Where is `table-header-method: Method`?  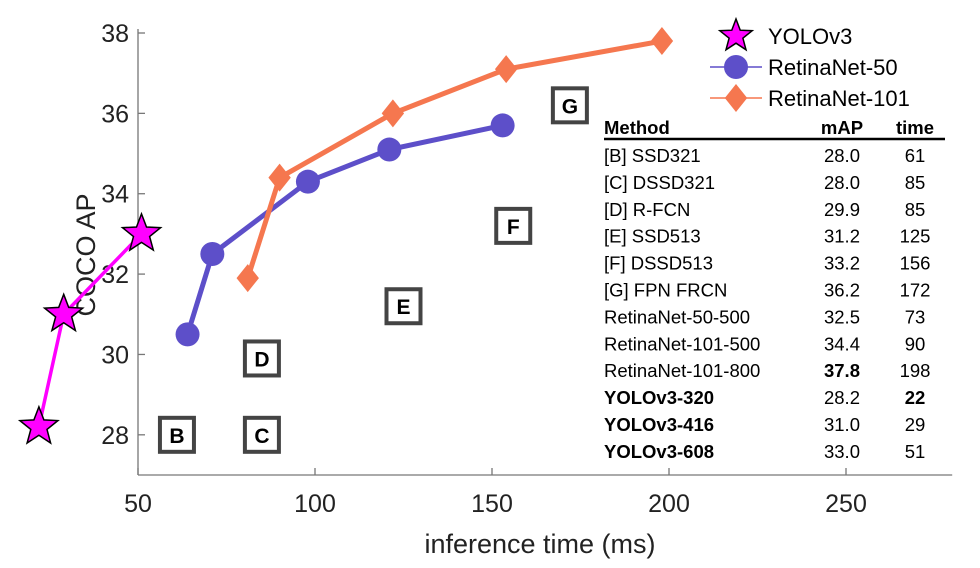 table-header-method: Method is located at coordinates (637, 127).